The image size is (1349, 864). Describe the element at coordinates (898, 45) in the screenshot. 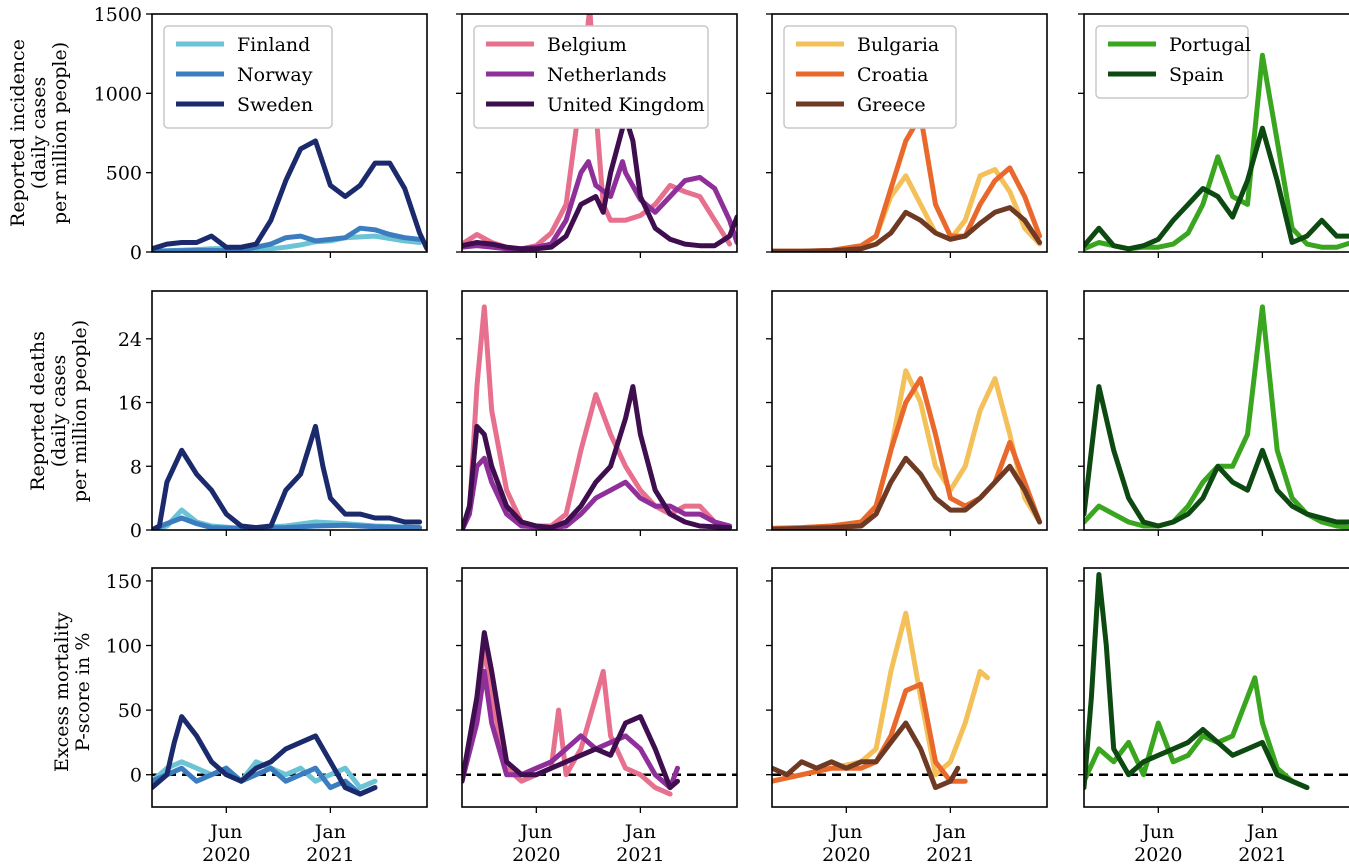

I see `legend-label-bulgaria: Bulgaria` at that location.